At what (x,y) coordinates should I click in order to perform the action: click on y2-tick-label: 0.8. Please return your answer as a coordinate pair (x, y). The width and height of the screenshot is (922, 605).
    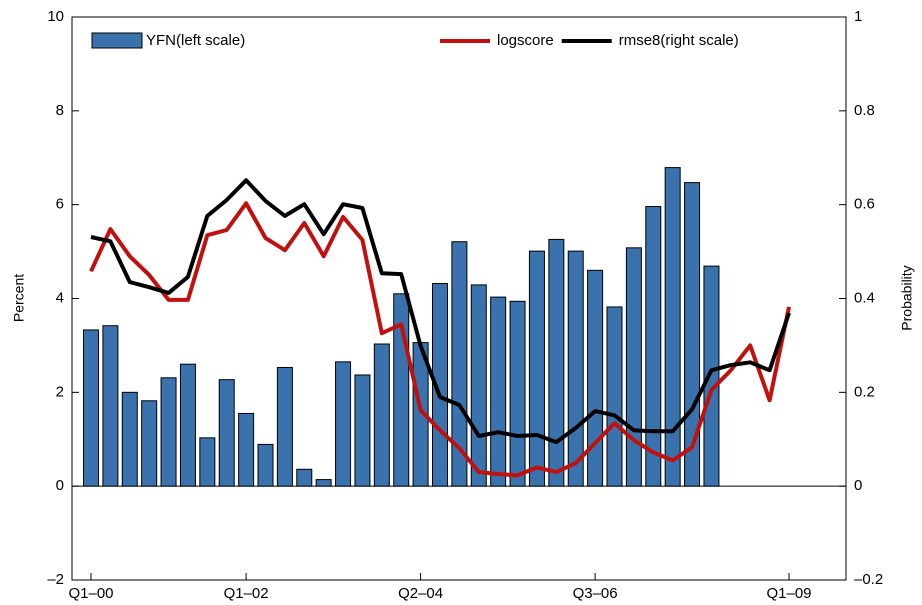
    Looking at the image, I should click on (864, 110).